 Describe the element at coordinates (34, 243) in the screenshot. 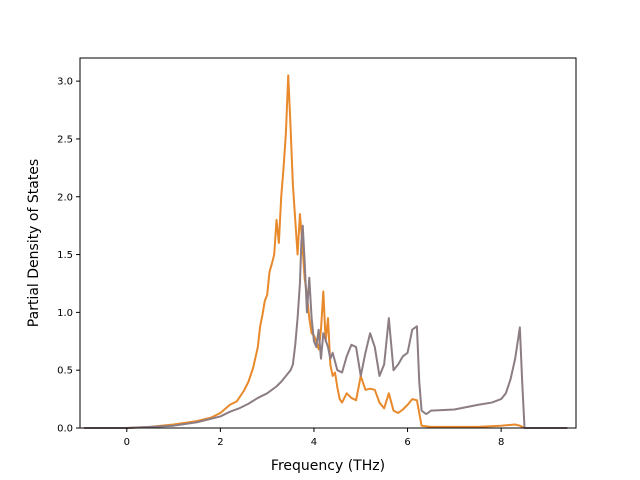

I see `y-axis-label: Partial Density of States` at that location.